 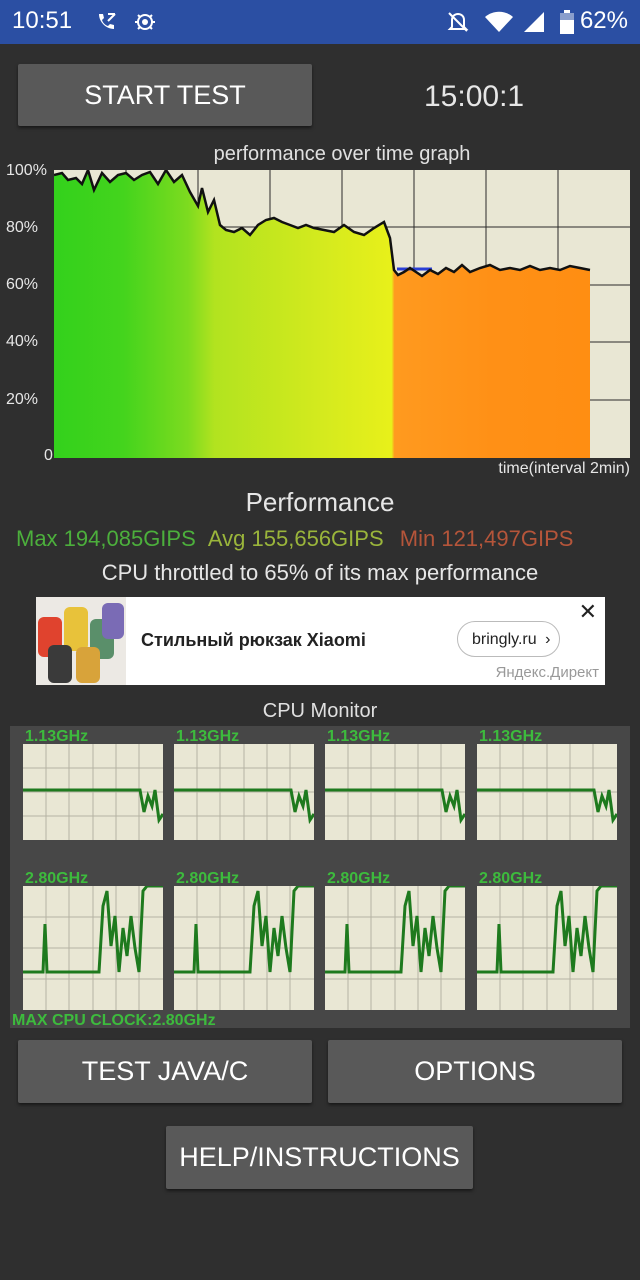 I want to click on wifi-icon, so click(x=499, y=21).